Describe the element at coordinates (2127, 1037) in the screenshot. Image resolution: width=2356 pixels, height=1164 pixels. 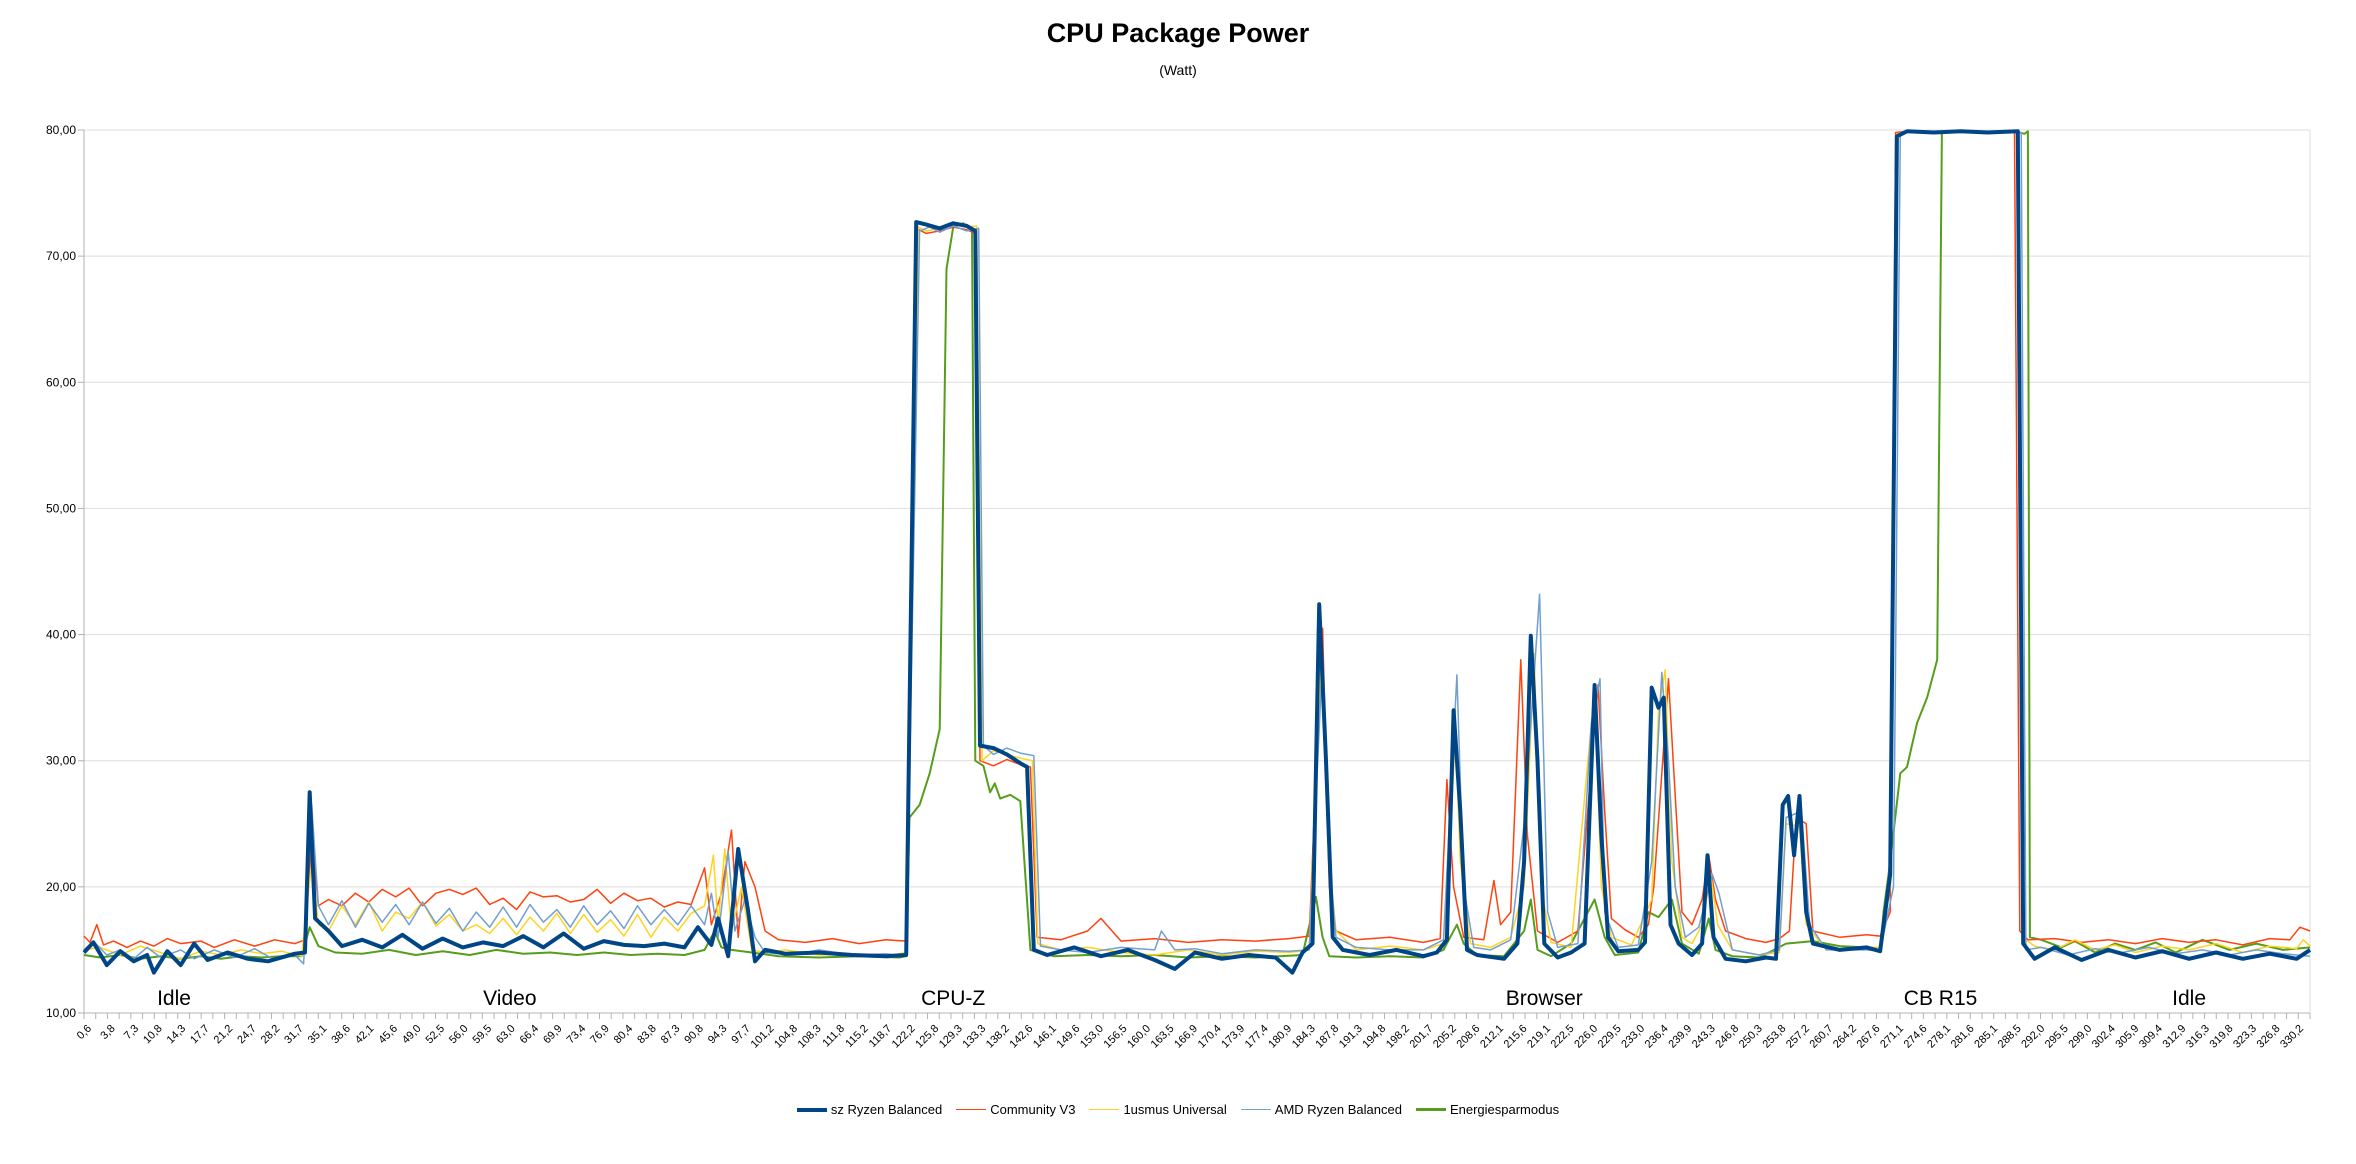
I see `x-tick-label: 305,9` at that location.